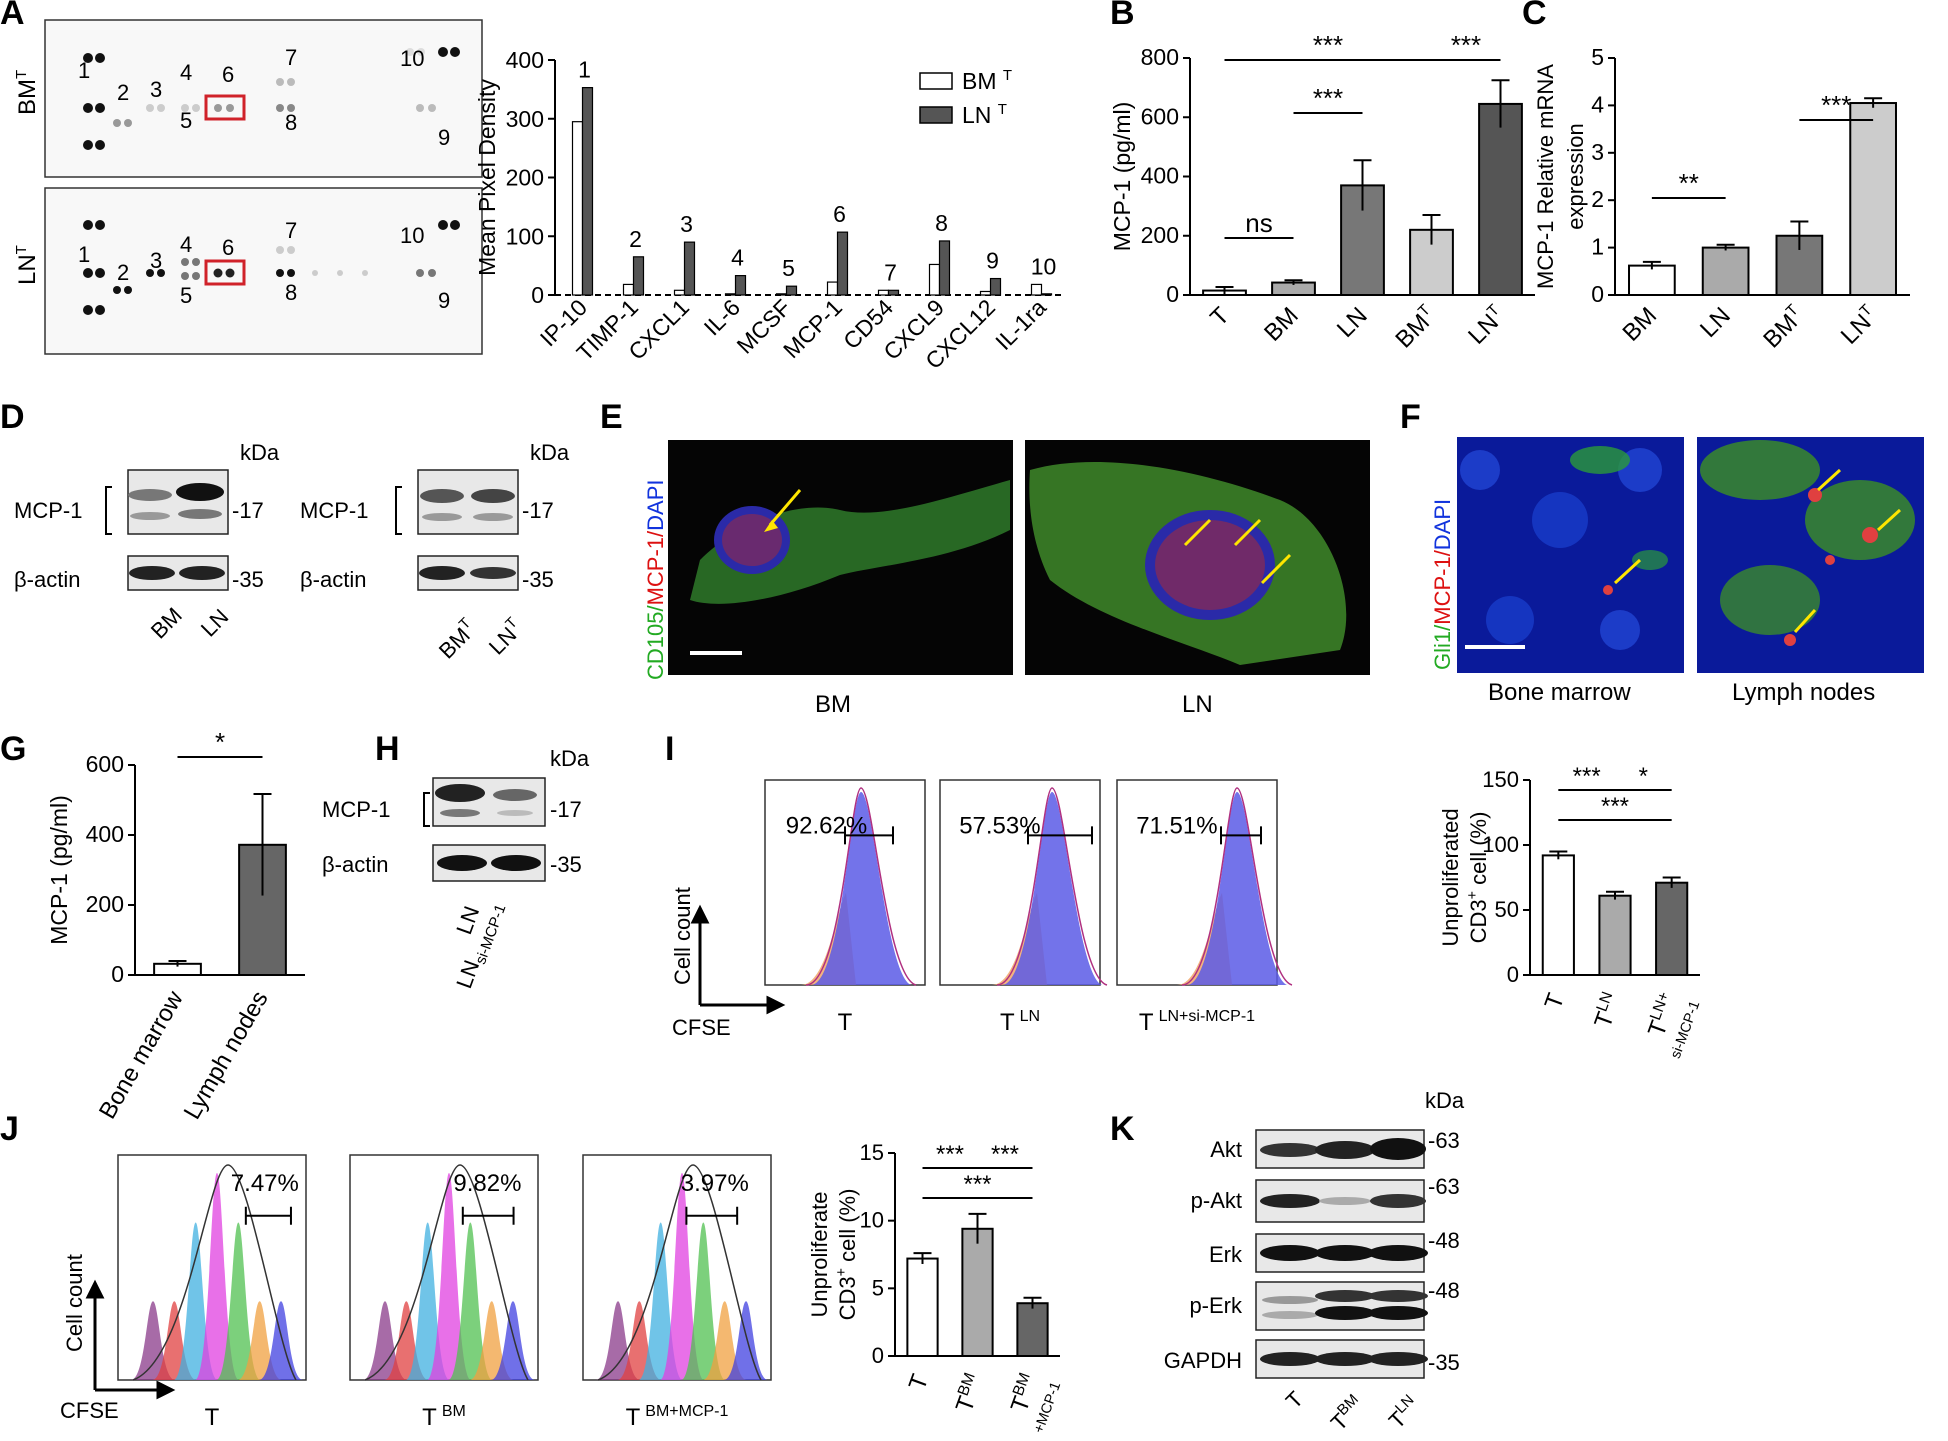  I want to click on panel-letter-j: J, so click(9, 1129).